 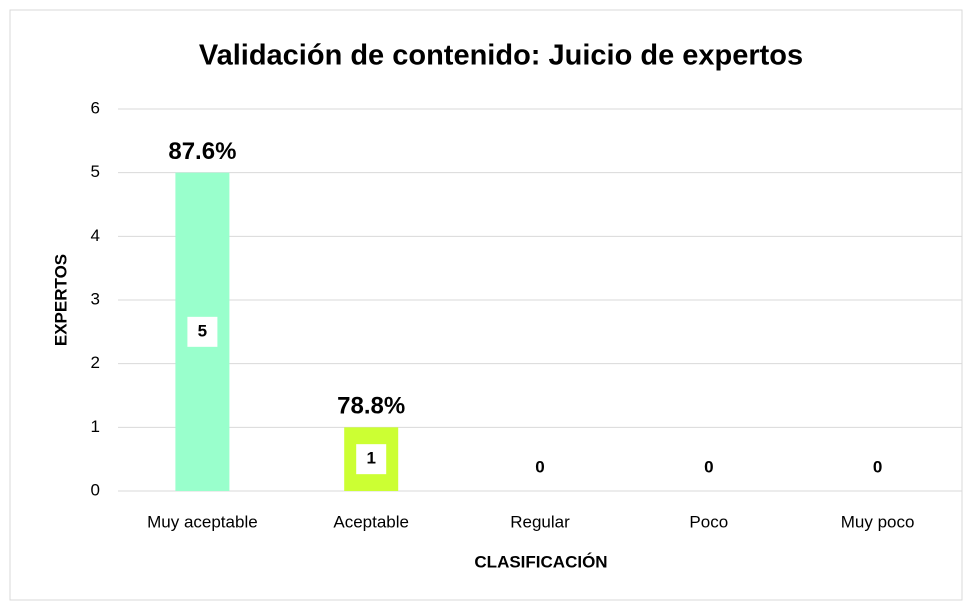 What do you see at coordinates (202, 151) in the screenshot?
I see `annotation: 87.6%` at bounding box center [202, 151].